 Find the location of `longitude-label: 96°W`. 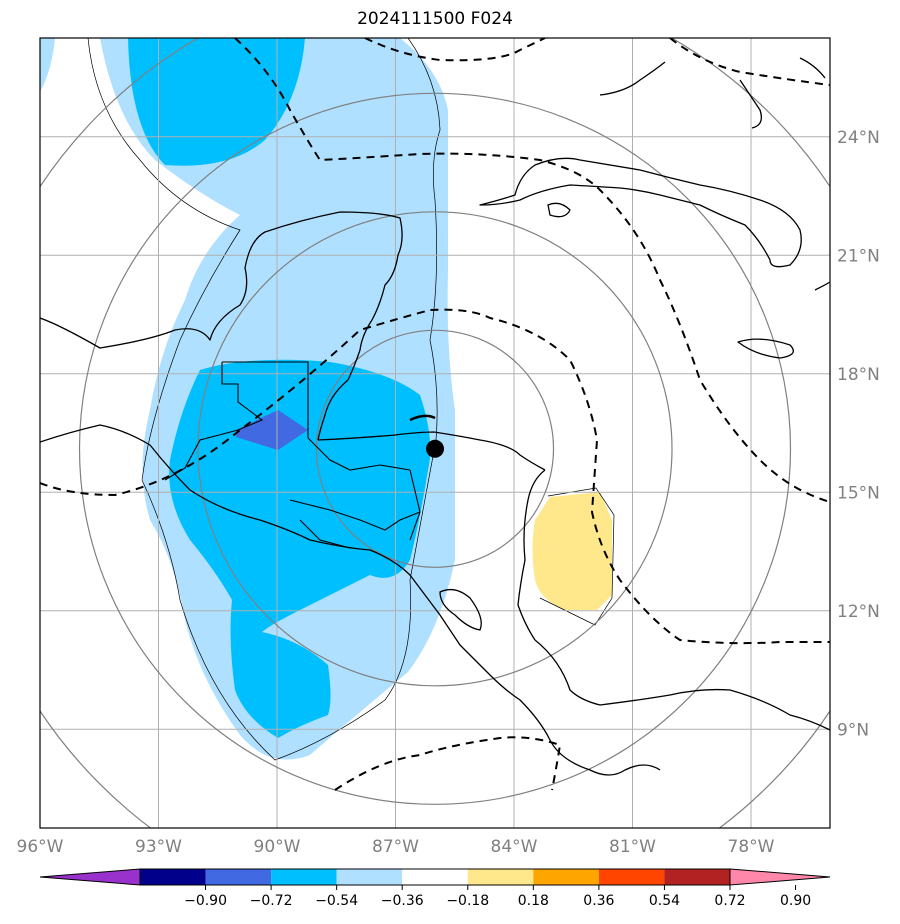

longitude-label: 96°W is located at coordinates (40, 847).